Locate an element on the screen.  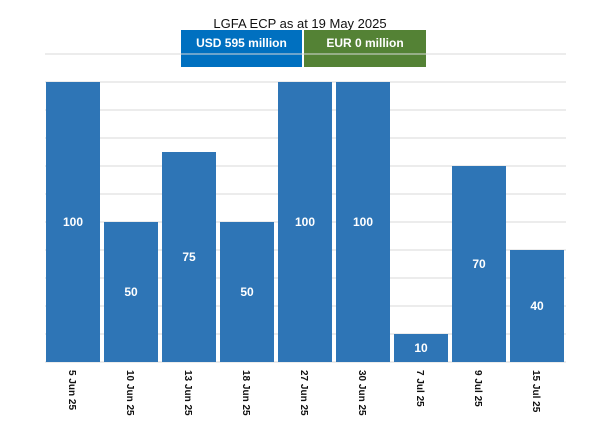
bar-value-label: 40 is located at coordinates (537, 306).